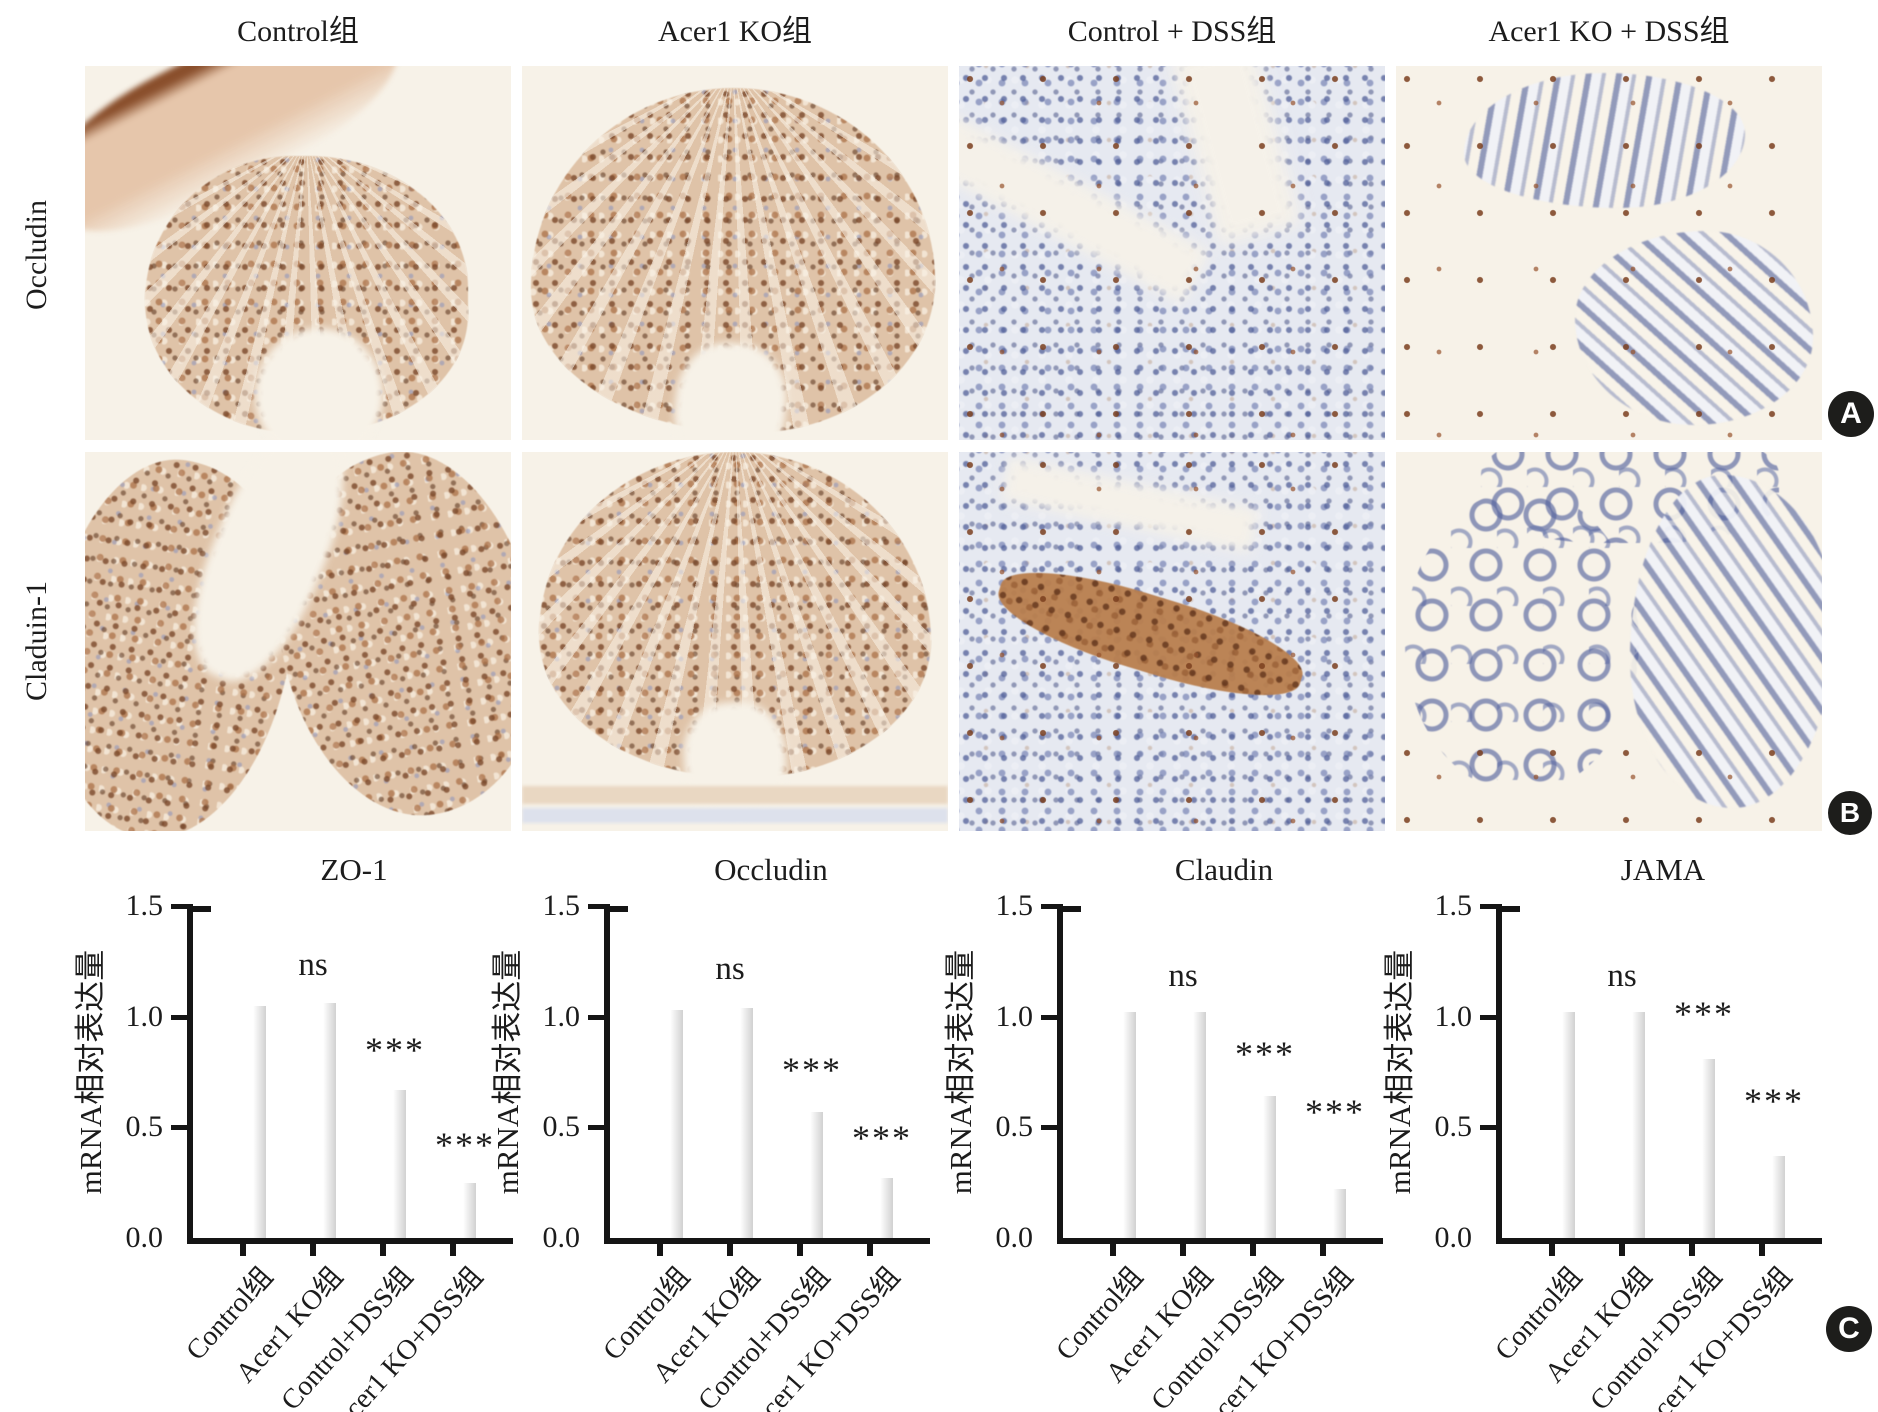 This screenshot has height=1412, width=1878. What do you see at coordinates (1224, 869) in the screenshot?
I see `chart-title: Claudin` at bounding box center [1224, 869].